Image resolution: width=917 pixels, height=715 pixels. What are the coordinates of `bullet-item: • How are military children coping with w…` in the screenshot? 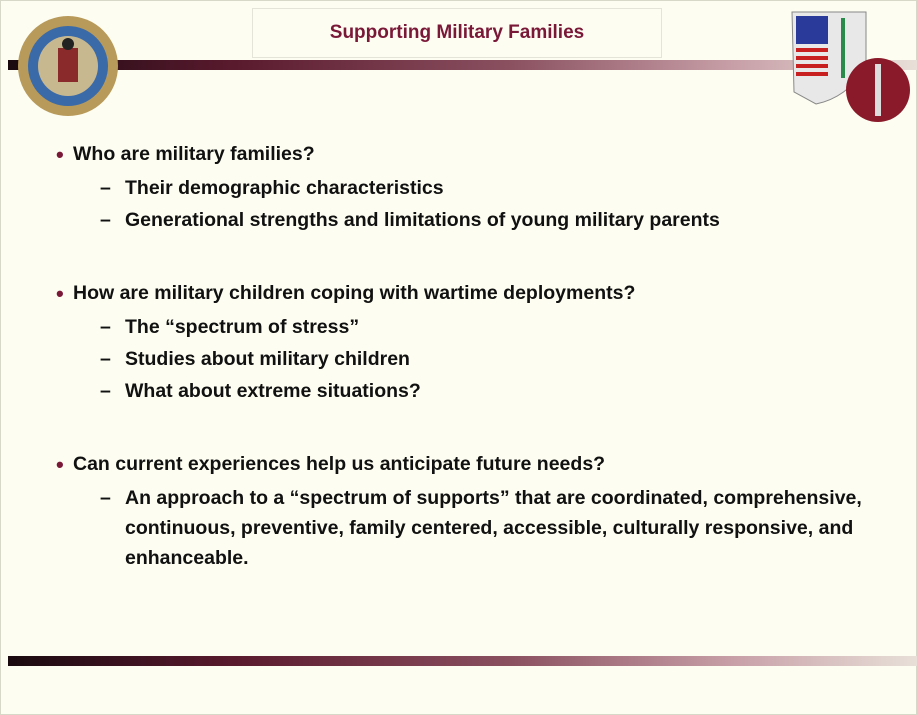 It's located at (471, 293).